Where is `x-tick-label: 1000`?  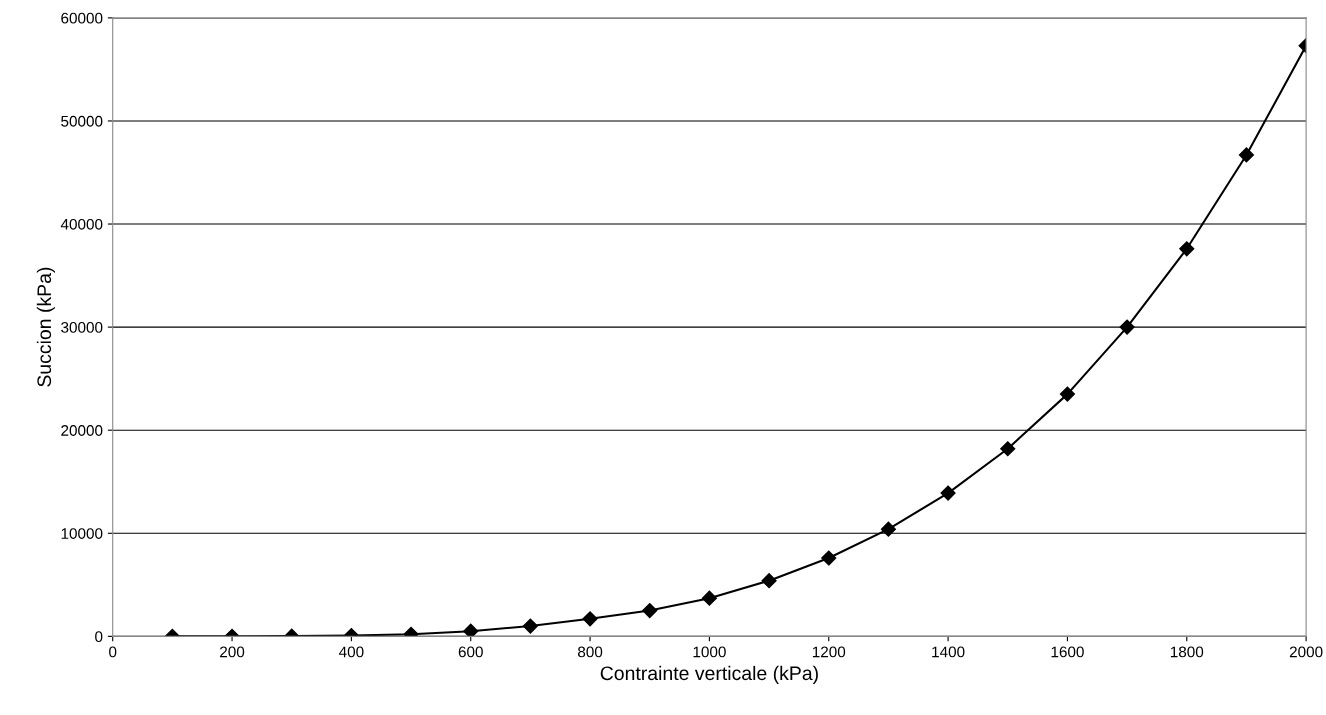
x-tick-label: 1000 is located at coordinates (709, 652).